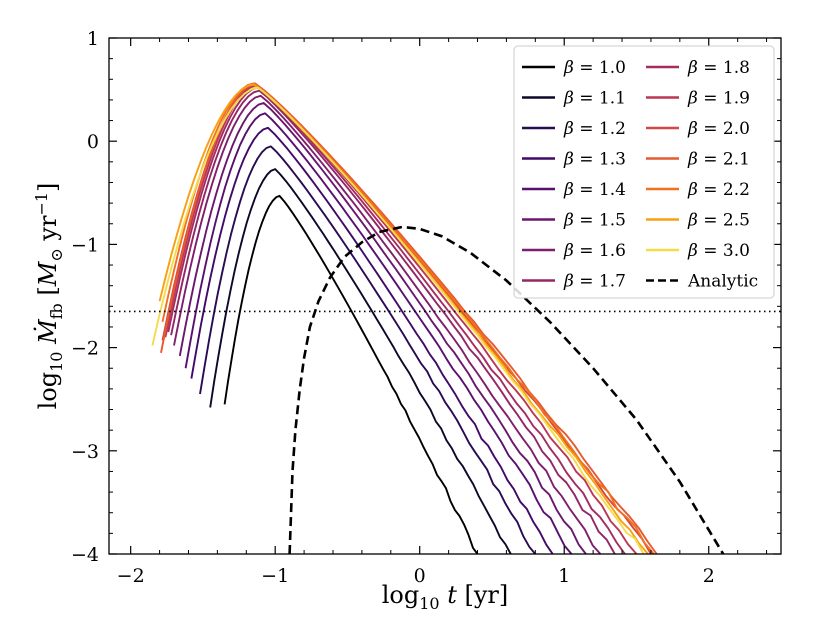 This screenshot has height=623, width=830. I want to click on x-tick-label: 1, so click(564, 576).